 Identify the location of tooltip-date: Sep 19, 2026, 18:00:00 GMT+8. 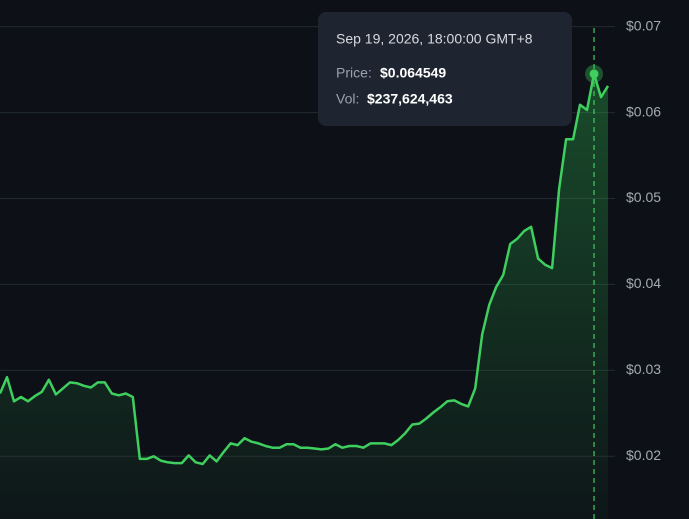
(434, 39).